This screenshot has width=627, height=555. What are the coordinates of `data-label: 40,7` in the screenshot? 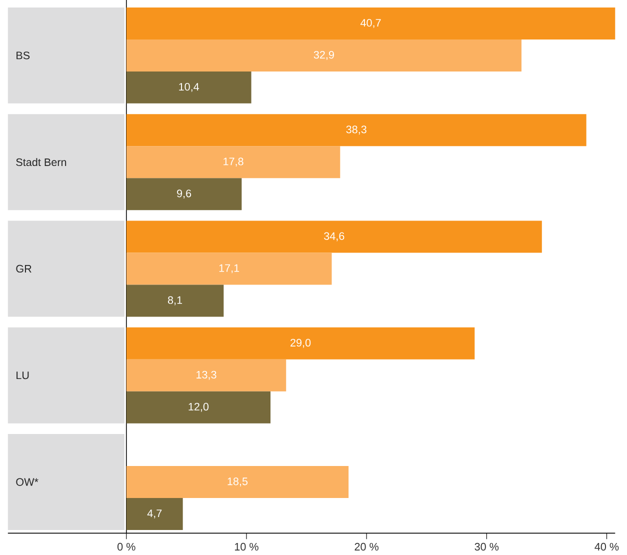 It's located at (370, 23).